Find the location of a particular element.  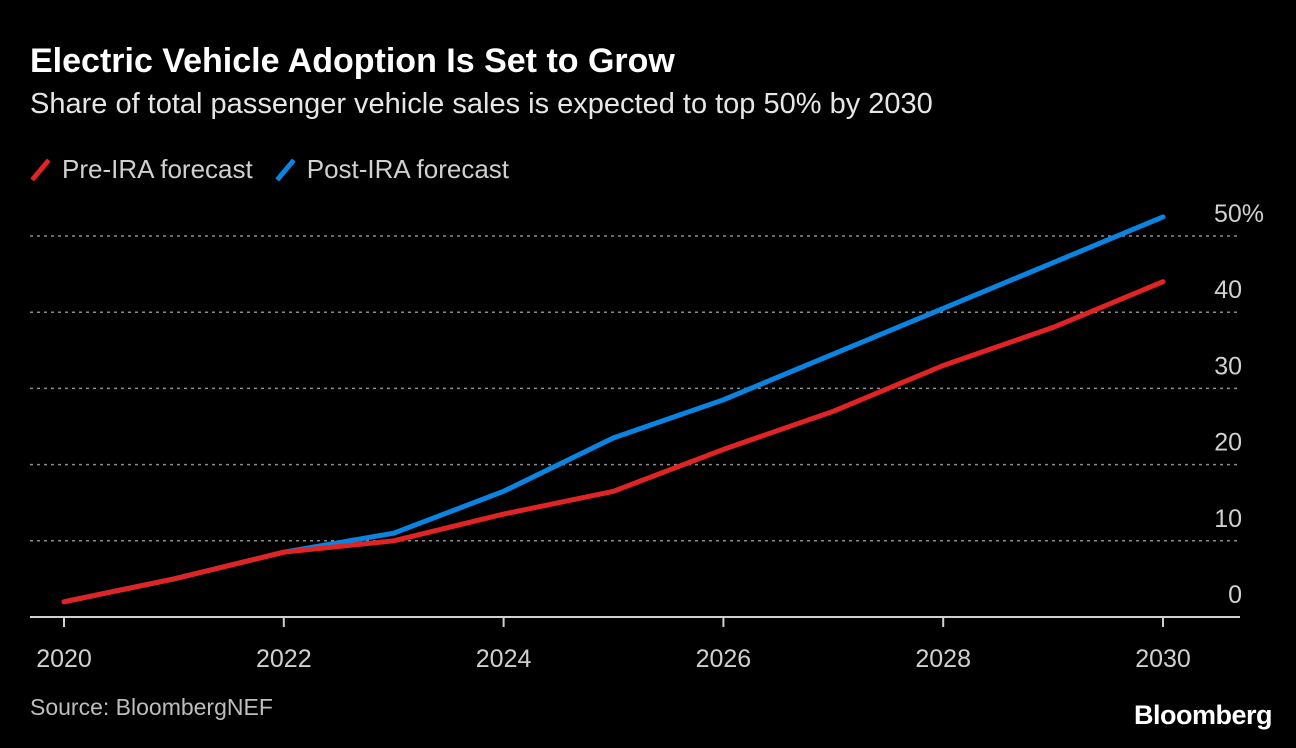

chart-title: Electric Vehicle Adoption Is Set to Grow is located at coordinates (352, 61).